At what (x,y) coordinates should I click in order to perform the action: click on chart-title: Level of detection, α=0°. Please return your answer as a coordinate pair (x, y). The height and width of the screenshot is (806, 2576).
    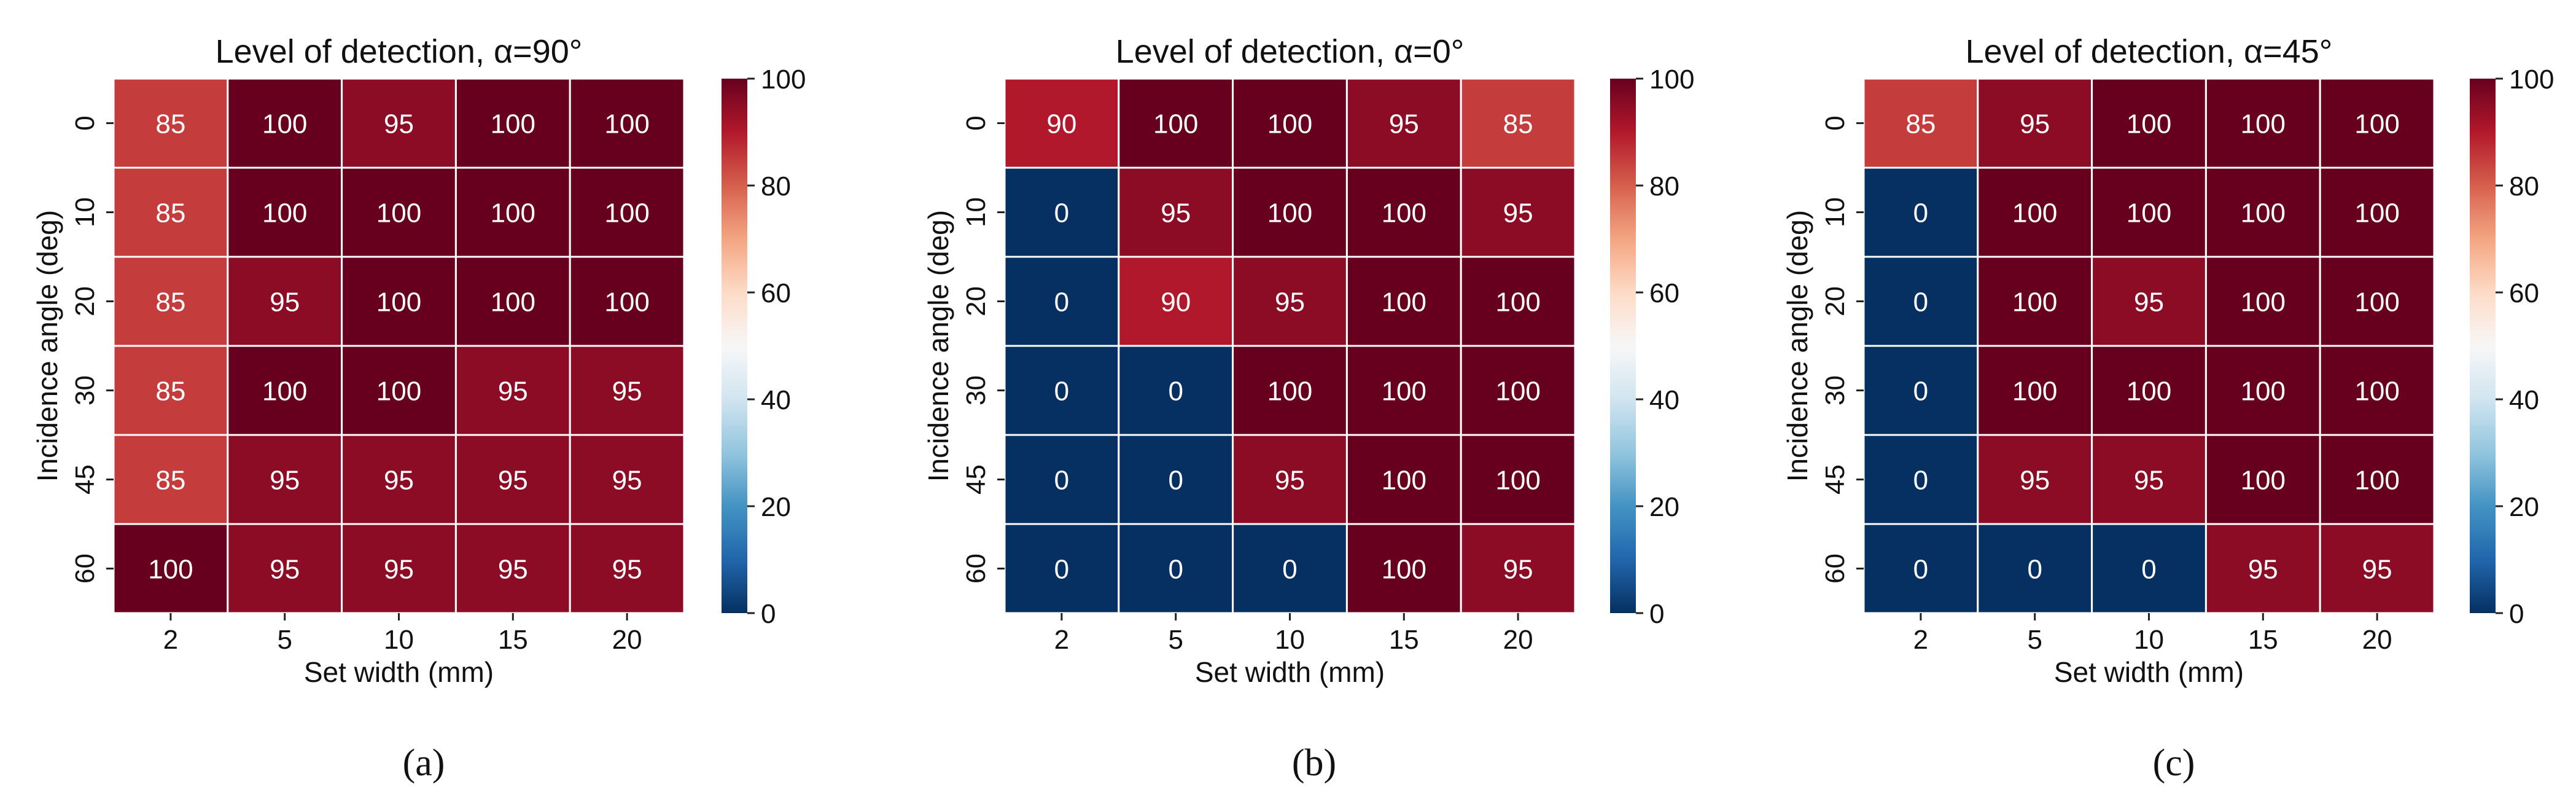
    Looking at the image, I should click on (1290, 52).